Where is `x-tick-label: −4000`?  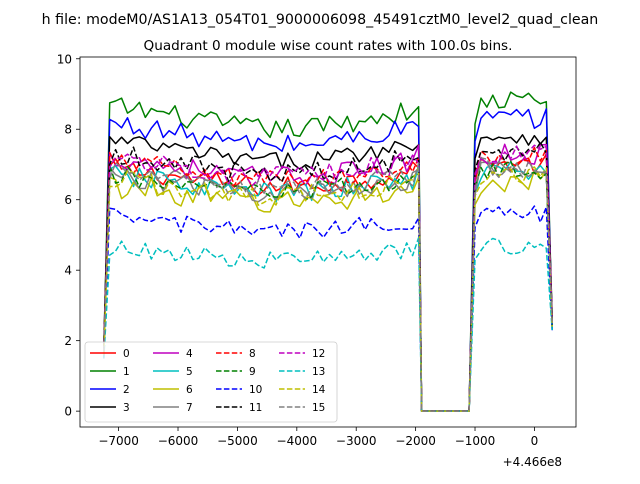 x-tick-label: −4000 is located at coordinates (297, 441).